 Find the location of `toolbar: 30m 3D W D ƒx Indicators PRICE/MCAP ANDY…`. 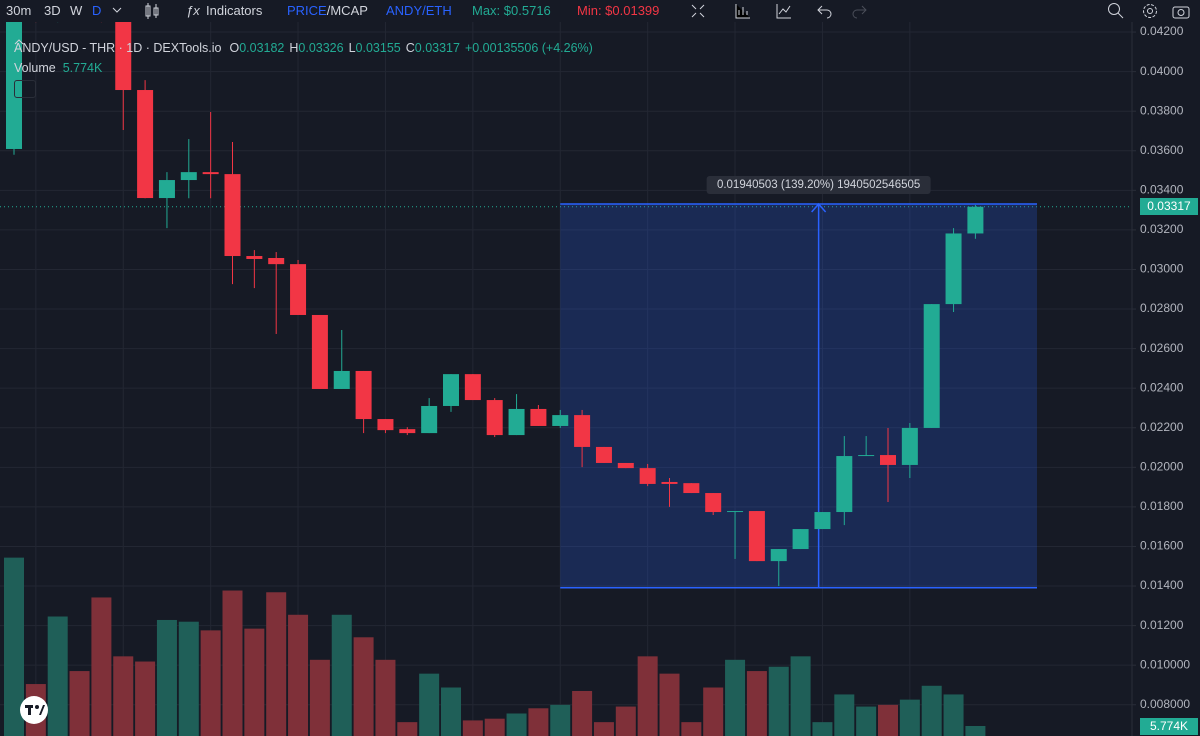

toolbar: 30m 3D W D ƒx Indicators PRICE/MCAP ANDY… is located at coordinates (600, 11).